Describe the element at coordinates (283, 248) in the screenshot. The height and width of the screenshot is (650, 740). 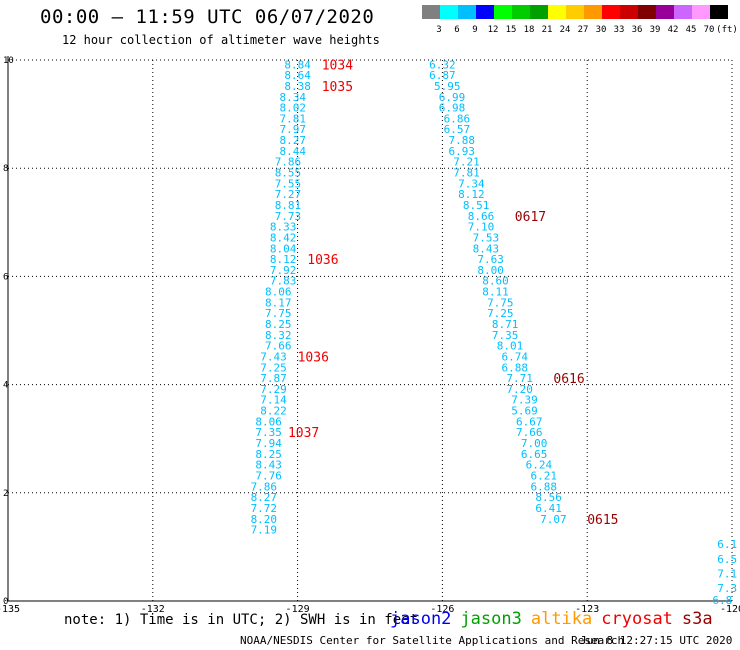
I see `wave-height-point: 8.04` at that location.